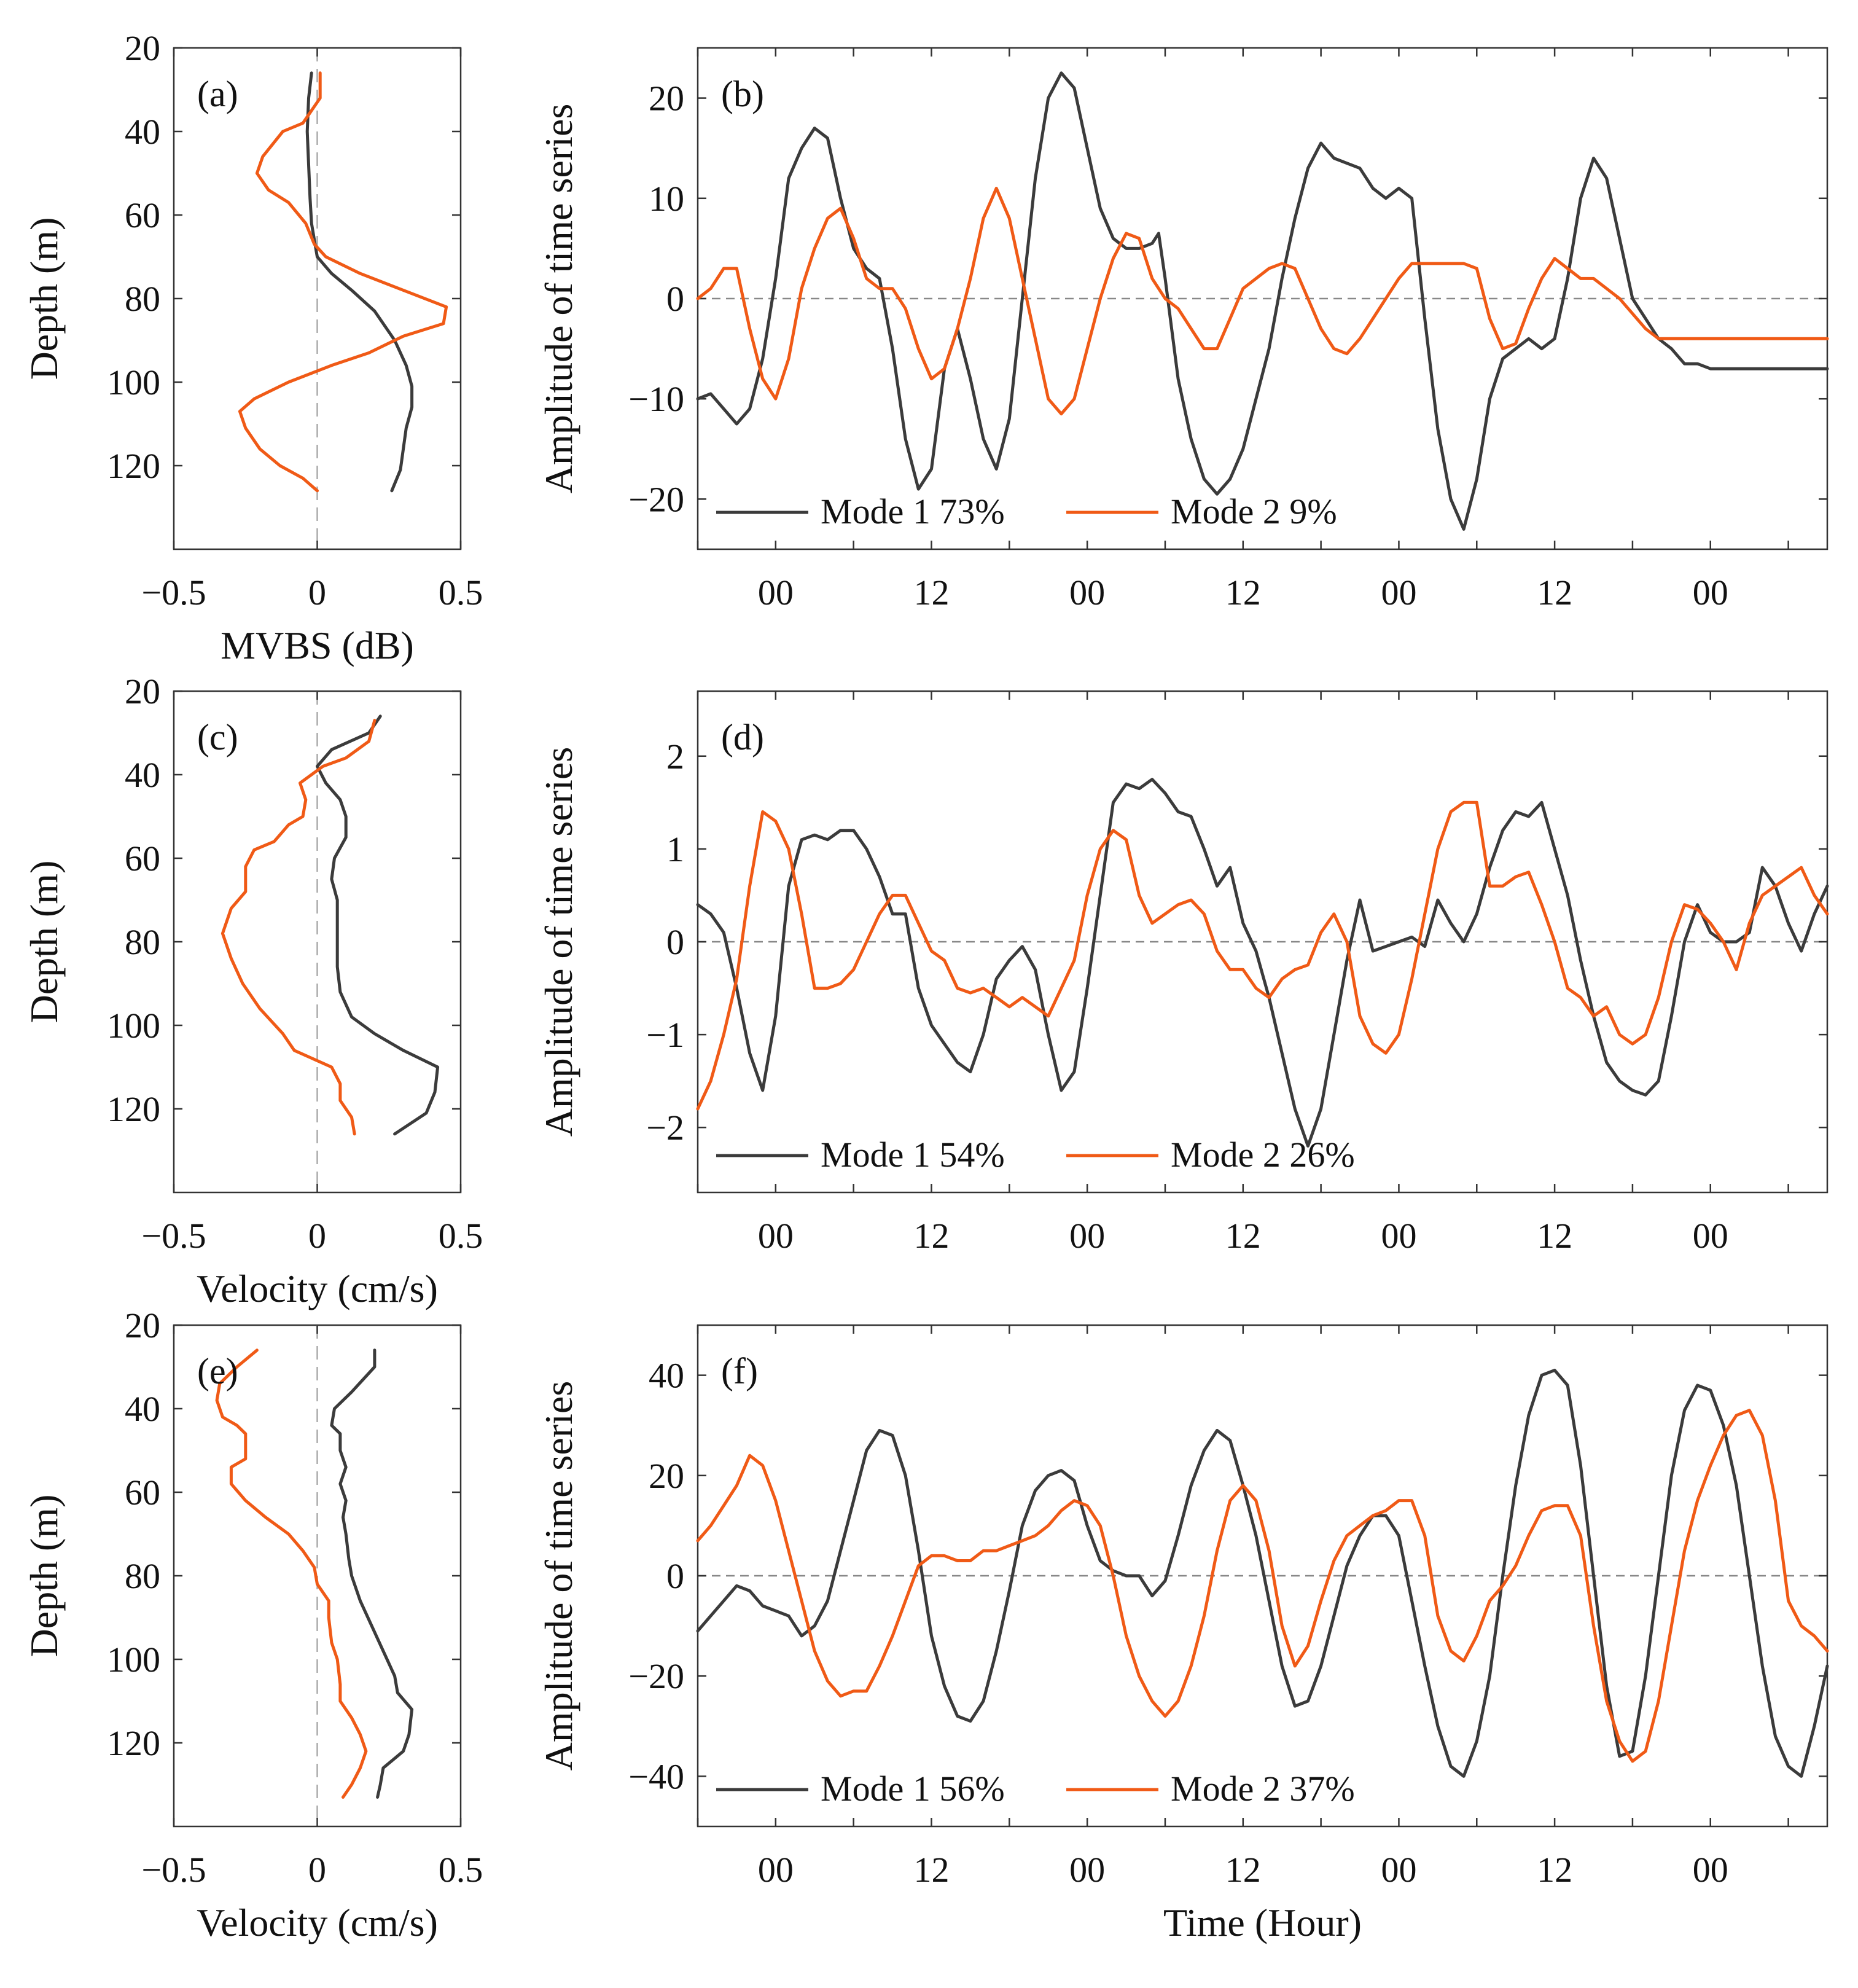  What do you see at coordinates (1026, 511) in the screenshot?
I see `legend: Mode 1 73% Mode 2 9%` at bounding box center [1026, 511].